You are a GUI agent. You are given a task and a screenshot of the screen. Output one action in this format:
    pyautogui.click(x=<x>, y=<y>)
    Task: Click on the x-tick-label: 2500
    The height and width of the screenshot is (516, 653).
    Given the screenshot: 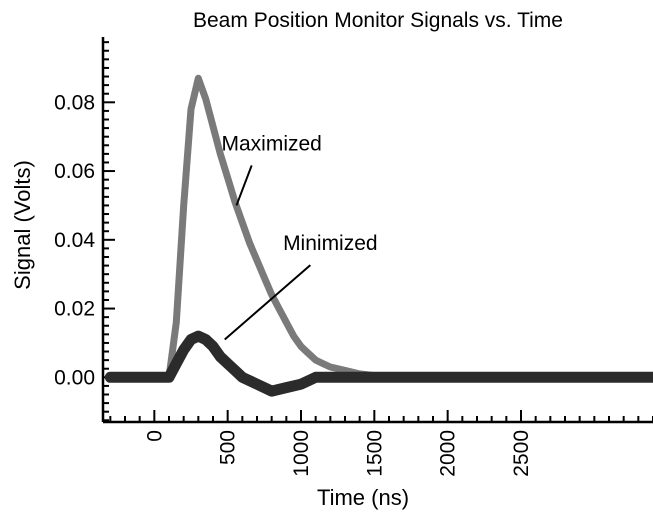 What is the action you would take?
    pyautogui.click(x=521, y=453)
    